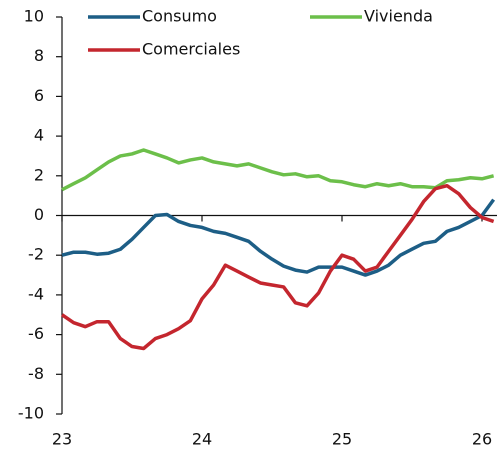 Image resolution: width=497 pixels, height=455 pixels. Describe the element at coordinates (342, 439) in the screenshot. I see `x-tick-label: 25` at that location.